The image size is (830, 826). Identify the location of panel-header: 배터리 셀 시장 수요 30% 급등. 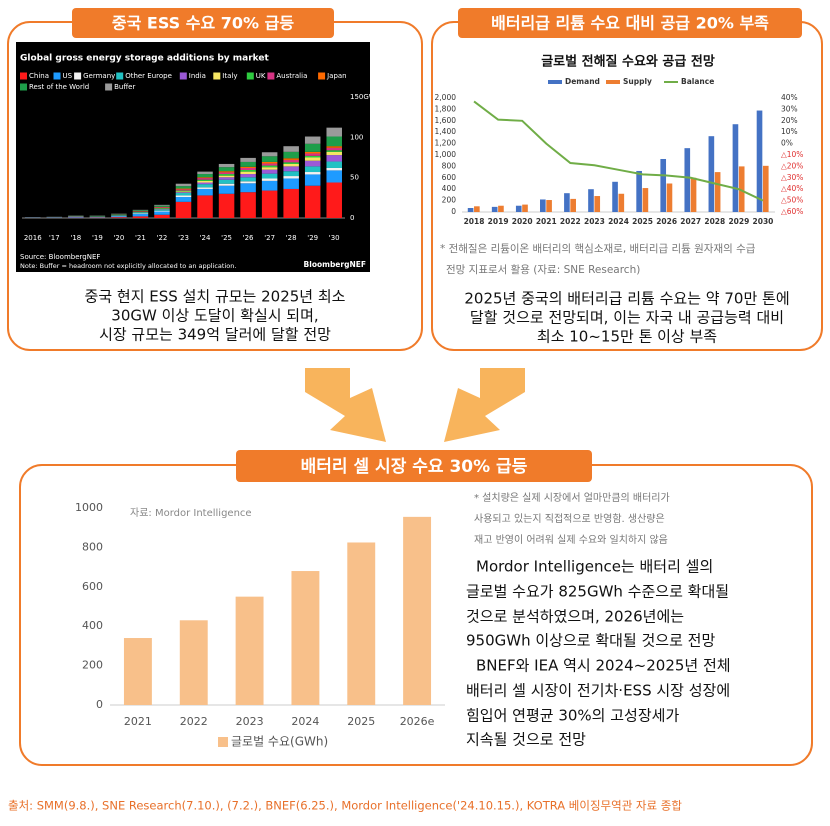
(414, 467).